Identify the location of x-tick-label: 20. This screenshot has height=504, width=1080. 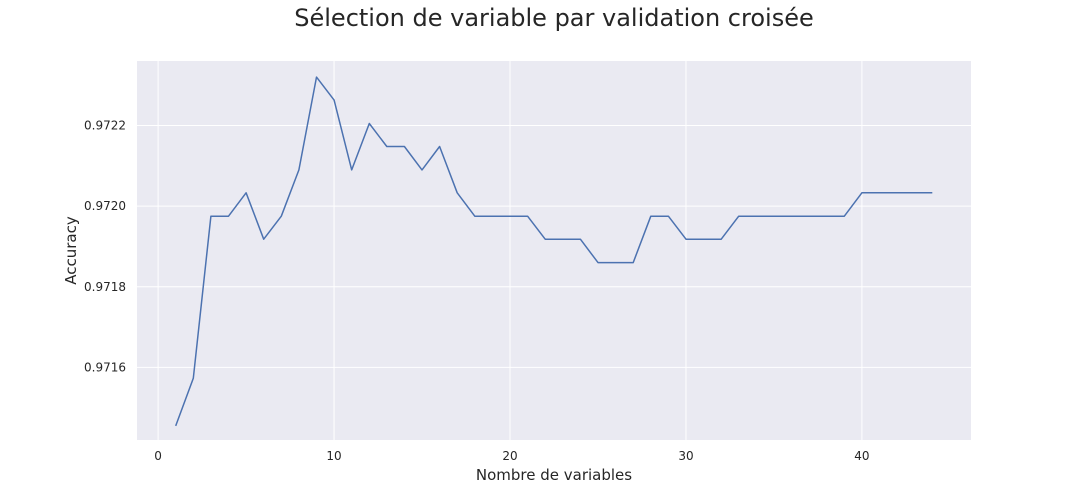
(509, 456).